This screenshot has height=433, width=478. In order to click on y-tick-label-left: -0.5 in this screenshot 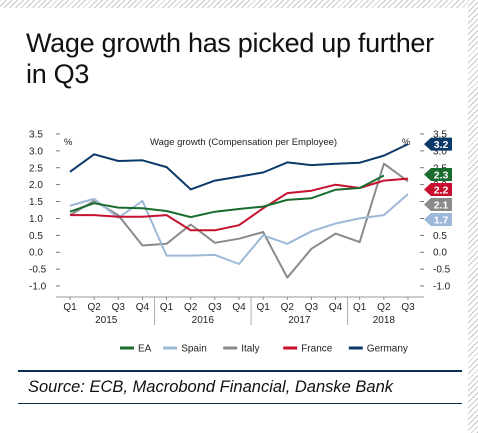, I will do `click(38, 270)`.